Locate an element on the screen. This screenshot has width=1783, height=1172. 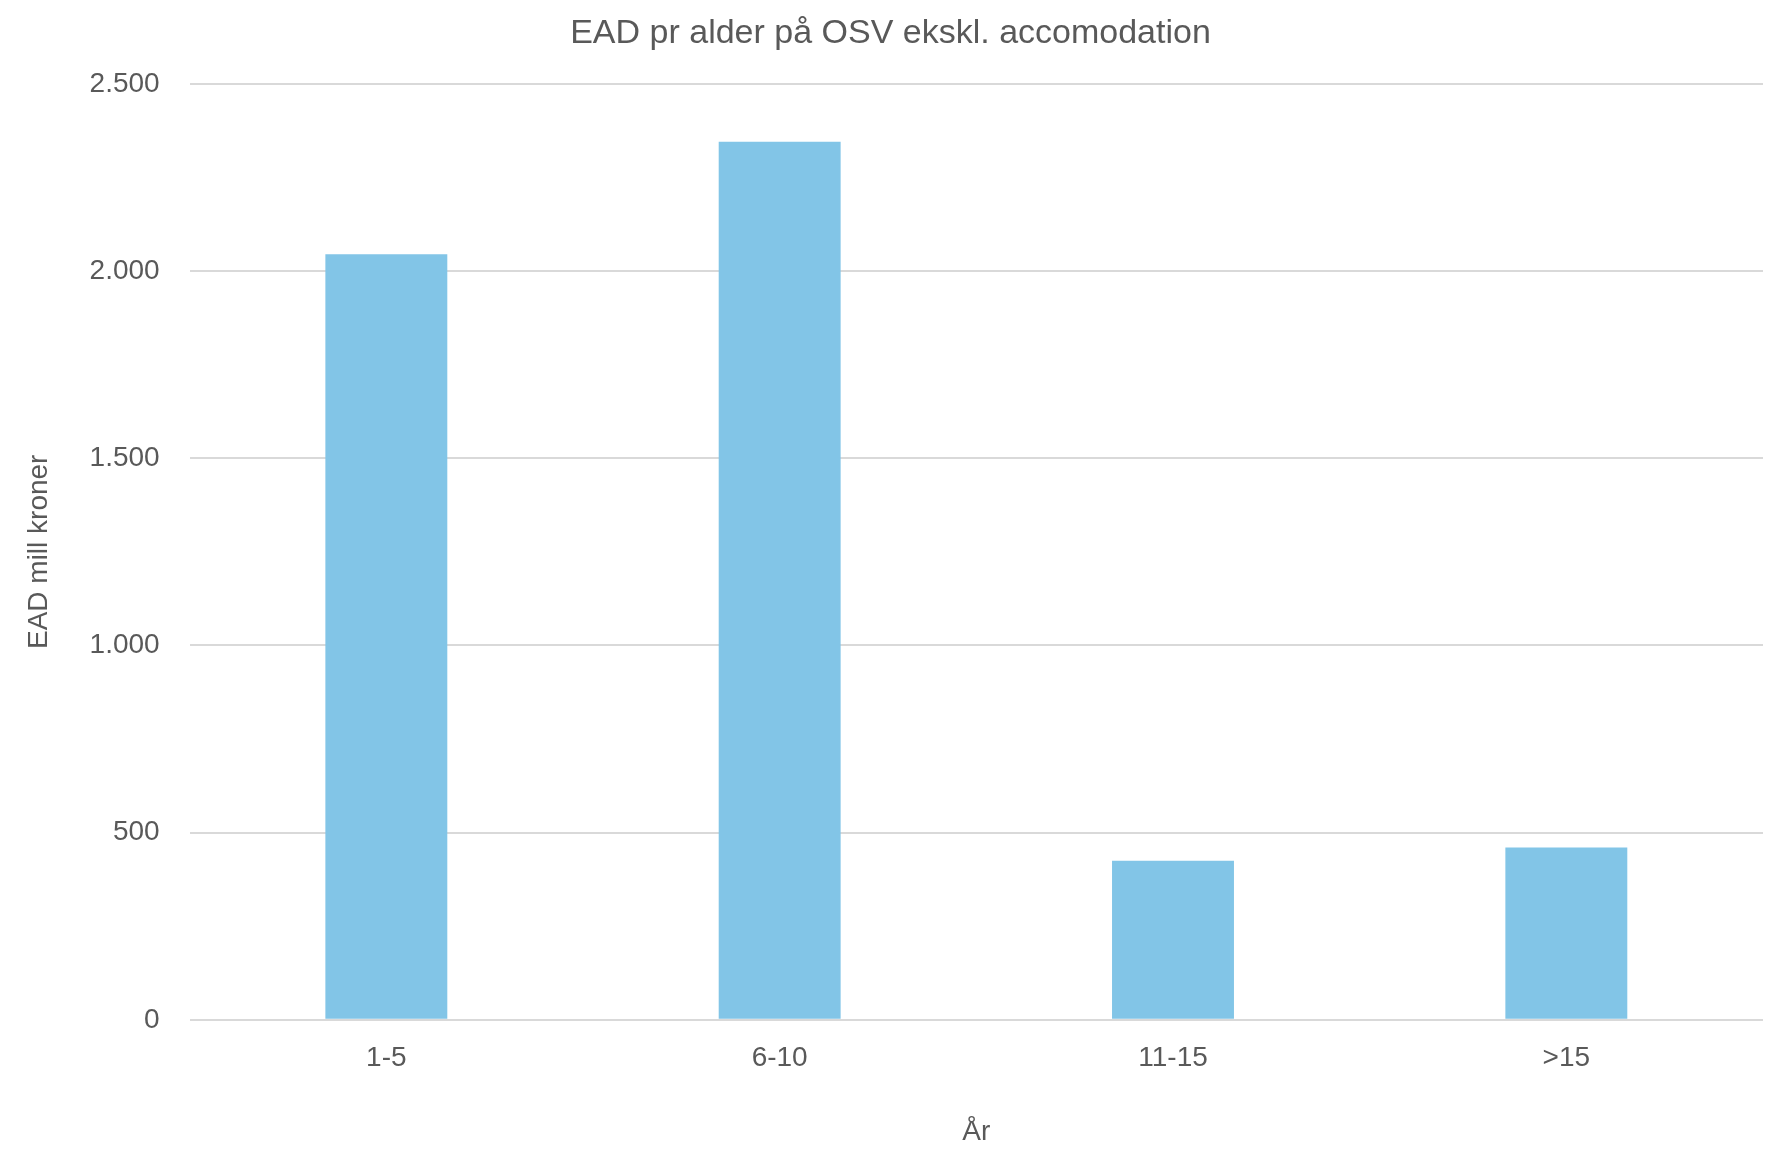
y-tick-label: 1.000 is located at coordinates (124, 644).